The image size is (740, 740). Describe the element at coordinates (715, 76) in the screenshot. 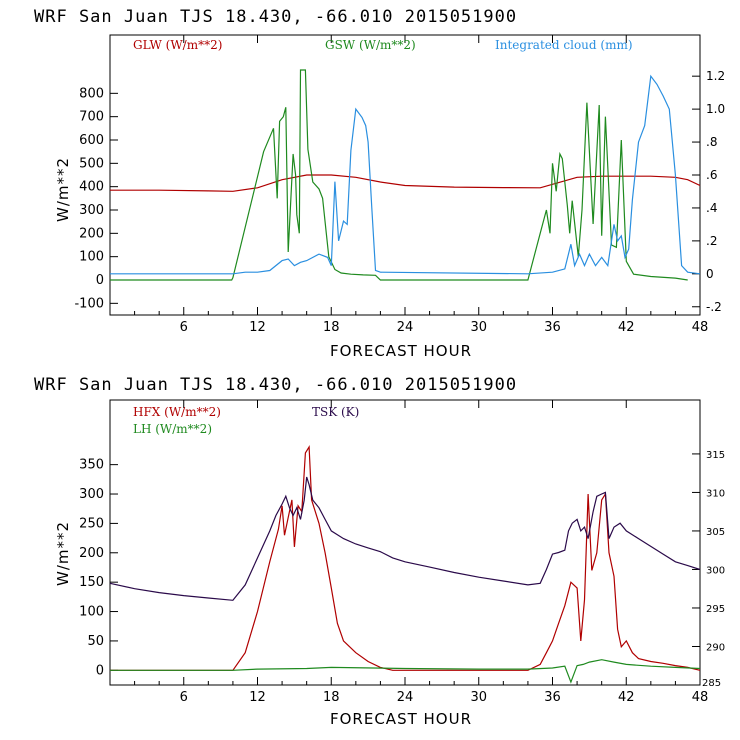

I see `y2-tick-label: 1.2` at that location.